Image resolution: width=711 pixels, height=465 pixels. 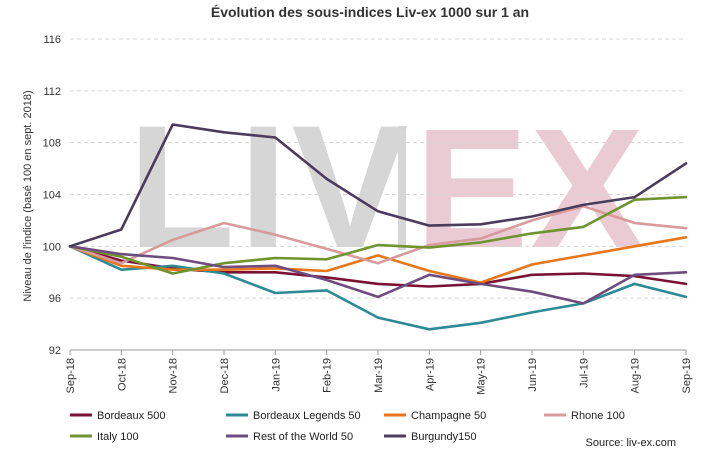 I want to click on legend-item: Rest of the World 50, so click(x=289, y=437).